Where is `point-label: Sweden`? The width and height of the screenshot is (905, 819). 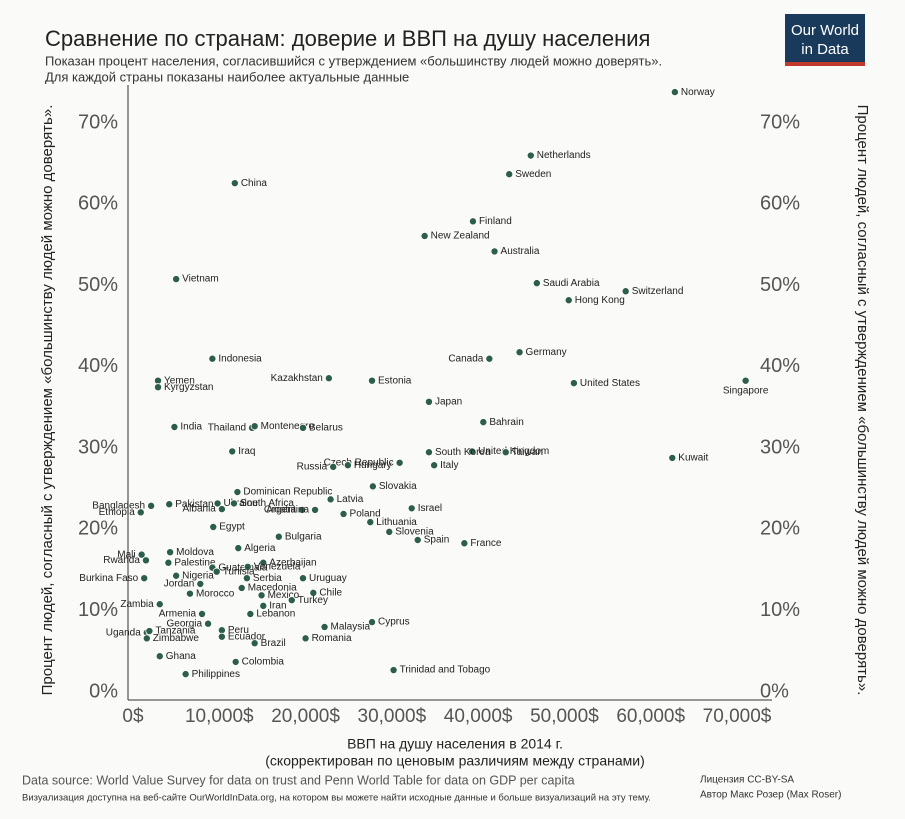
point-label: Sweden is located at coordinates (533, 174).